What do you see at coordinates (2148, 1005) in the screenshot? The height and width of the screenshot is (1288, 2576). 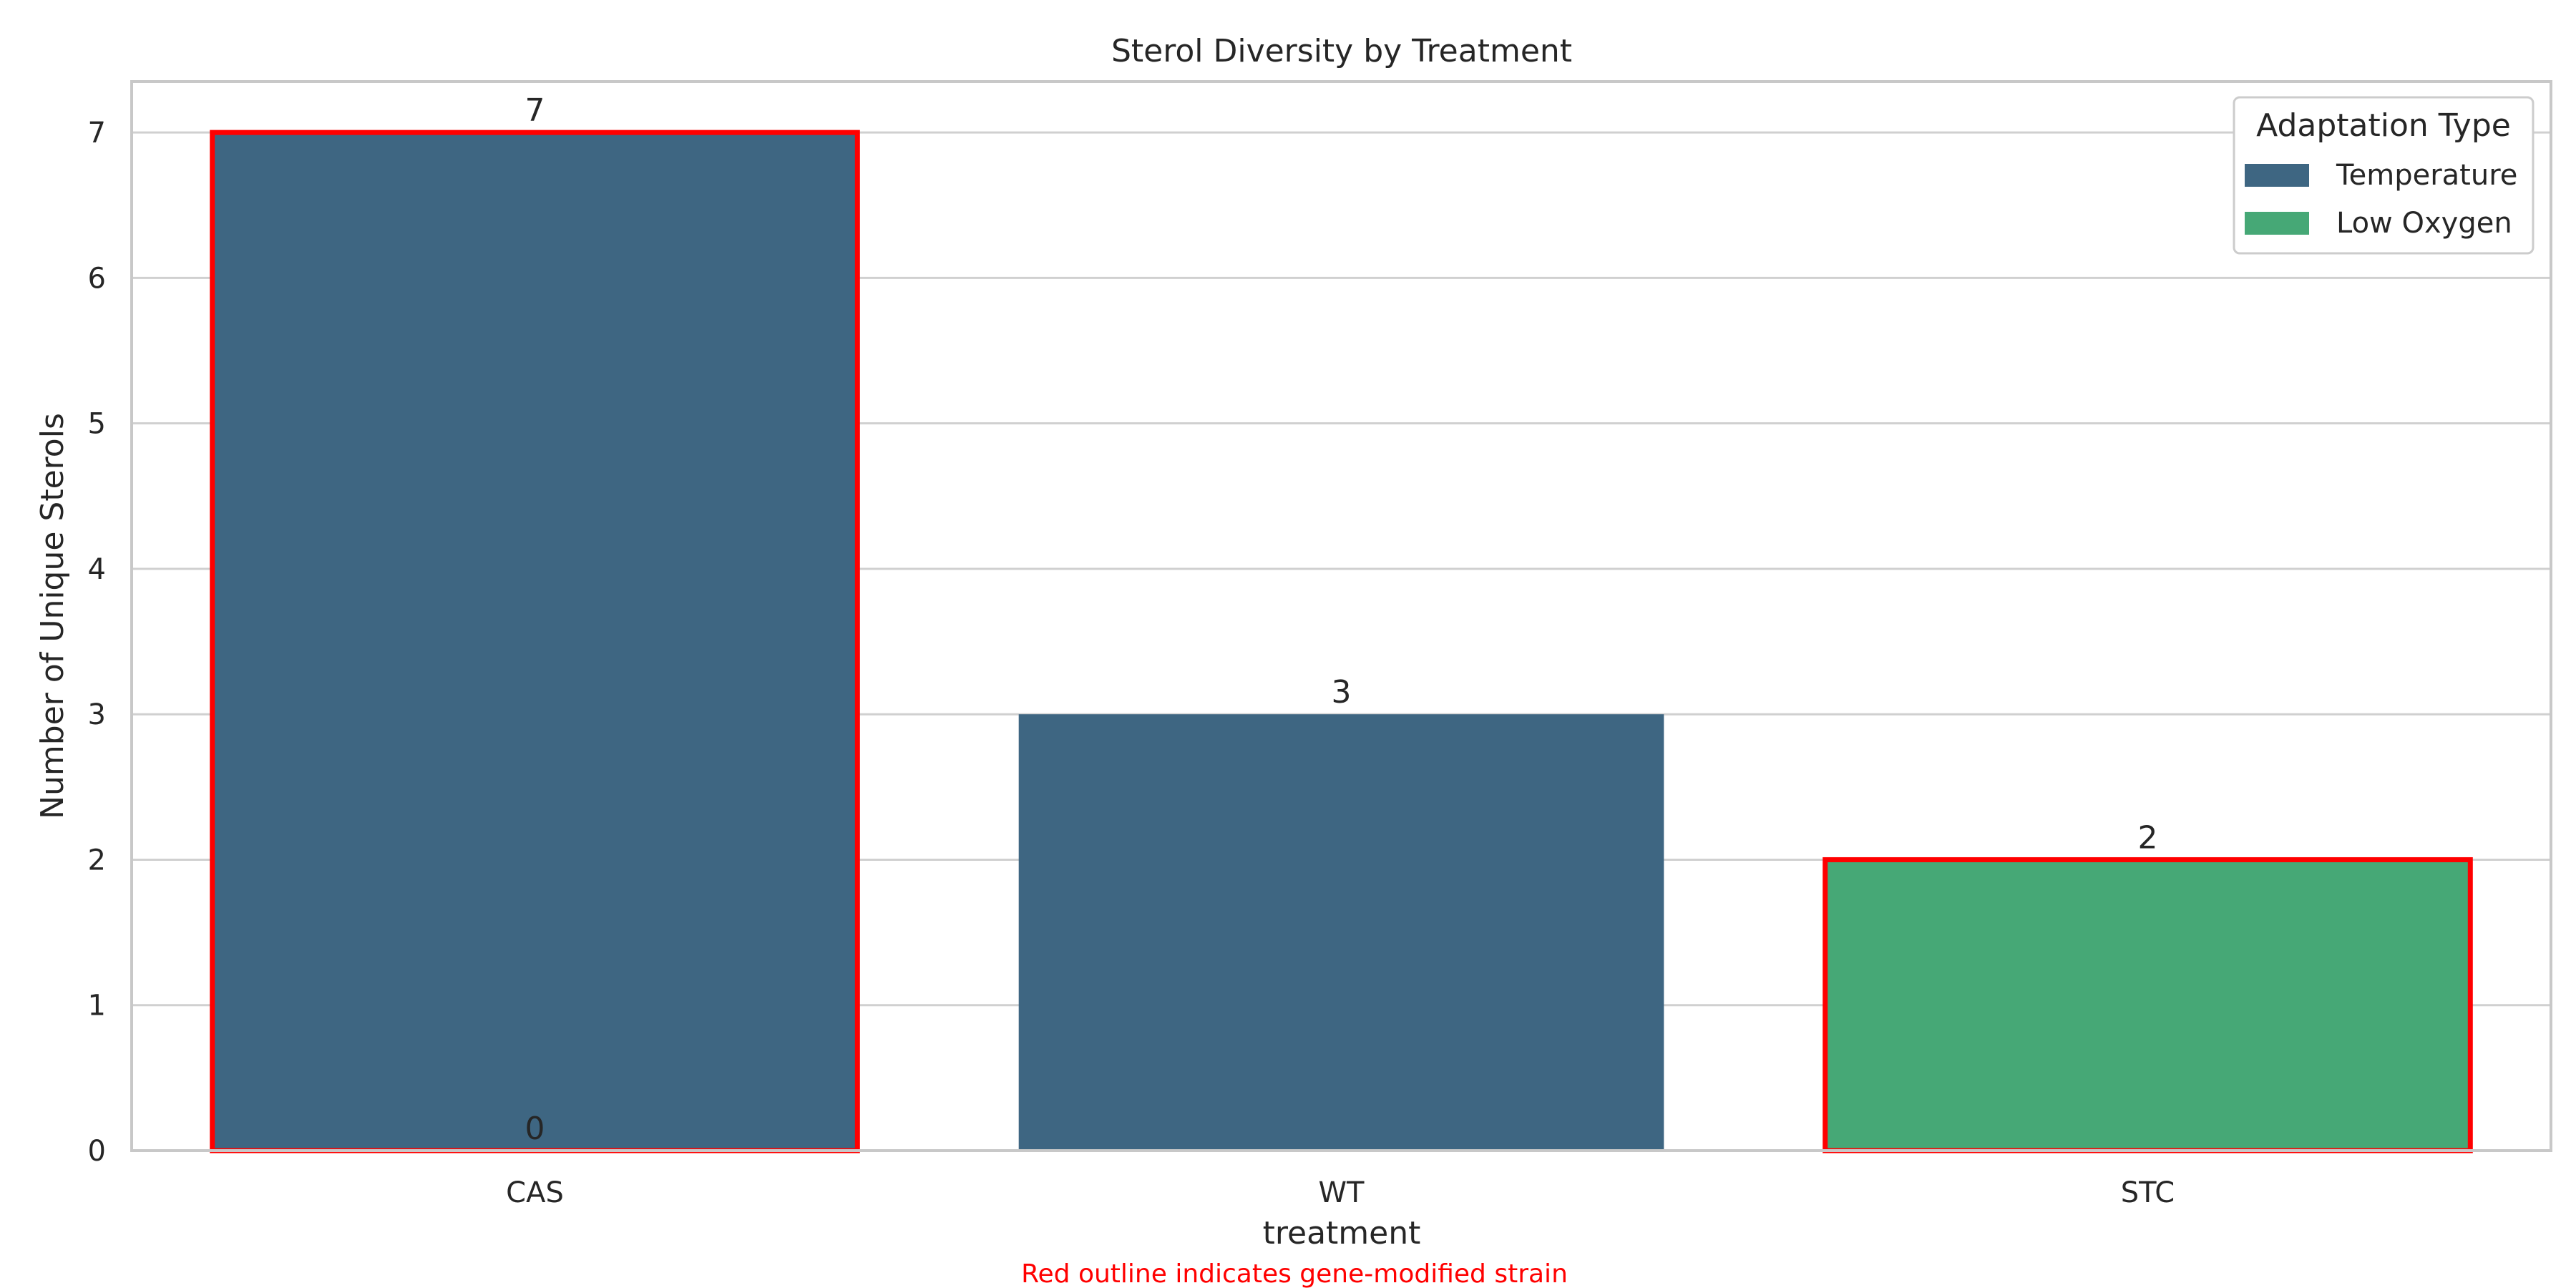 I see `bar-stc` at bounding box center [2148, 1005].